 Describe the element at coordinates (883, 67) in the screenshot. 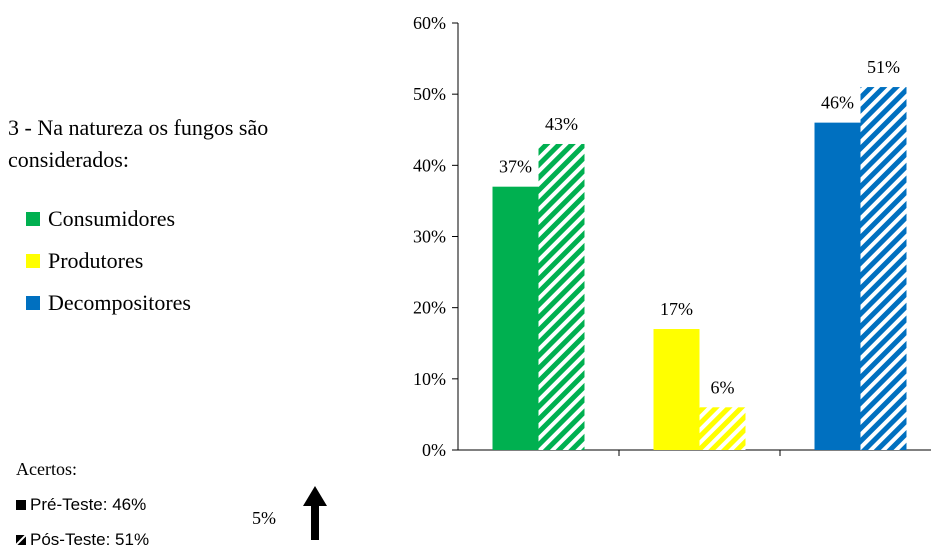

I see `data-label-pos-decompositores: 51%` at that location.